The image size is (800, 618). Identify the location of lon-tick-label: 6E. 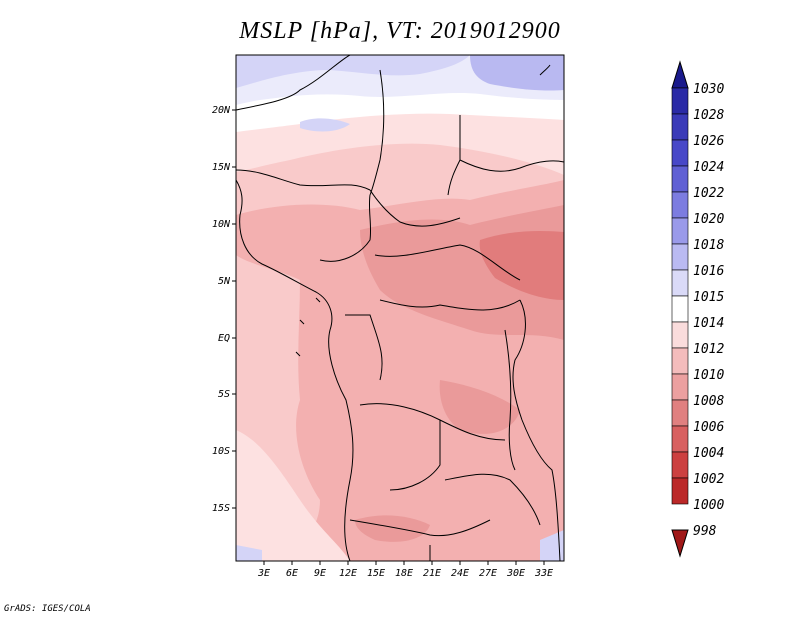
(292, 573).